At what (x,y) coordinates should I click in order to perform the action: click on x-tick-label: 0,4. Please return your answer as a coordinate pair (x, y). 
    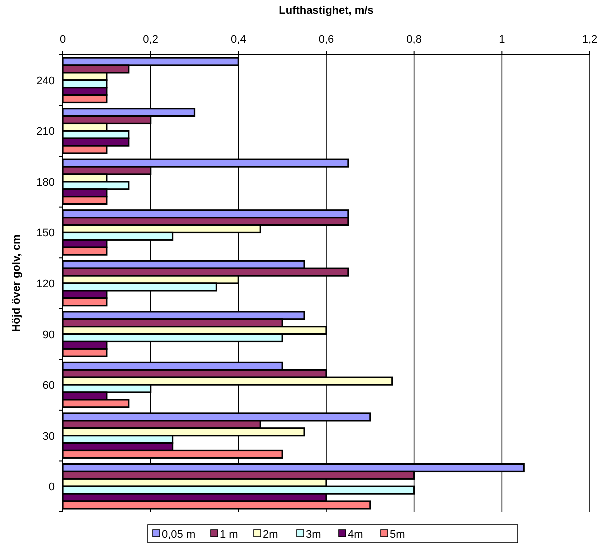
    Looking at the image, I should click on (238, 40).